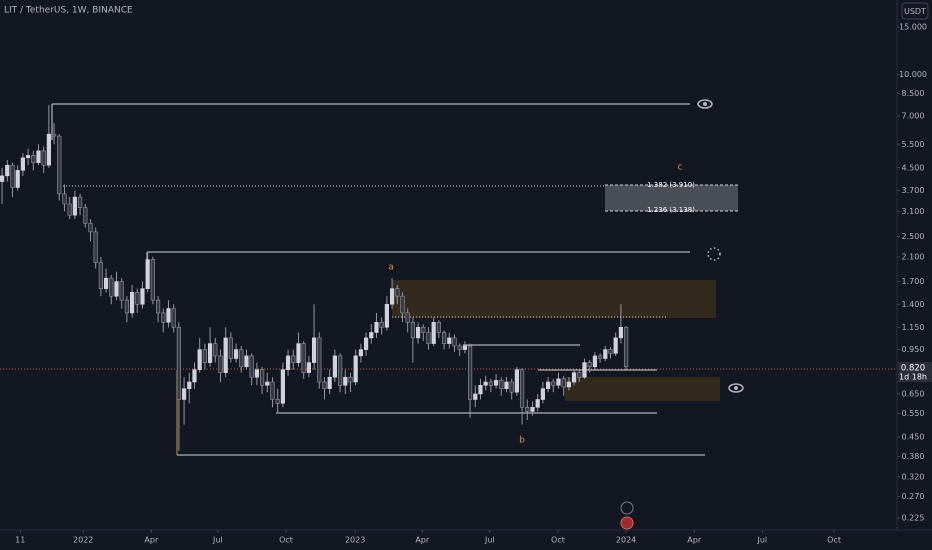  Describe the element at coordinates (913, 116) in the screenshot. I see `y-tick-label: 7.000` at that location.